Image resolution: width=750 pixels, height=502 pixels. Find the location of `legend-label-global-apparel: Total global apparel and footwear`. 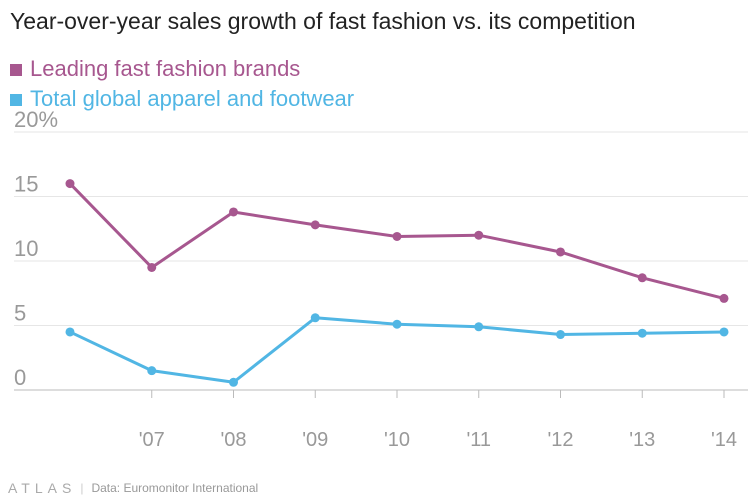

legend-label-global-apparel: Total global apparel and footwear is located at coordinates (192, 98).